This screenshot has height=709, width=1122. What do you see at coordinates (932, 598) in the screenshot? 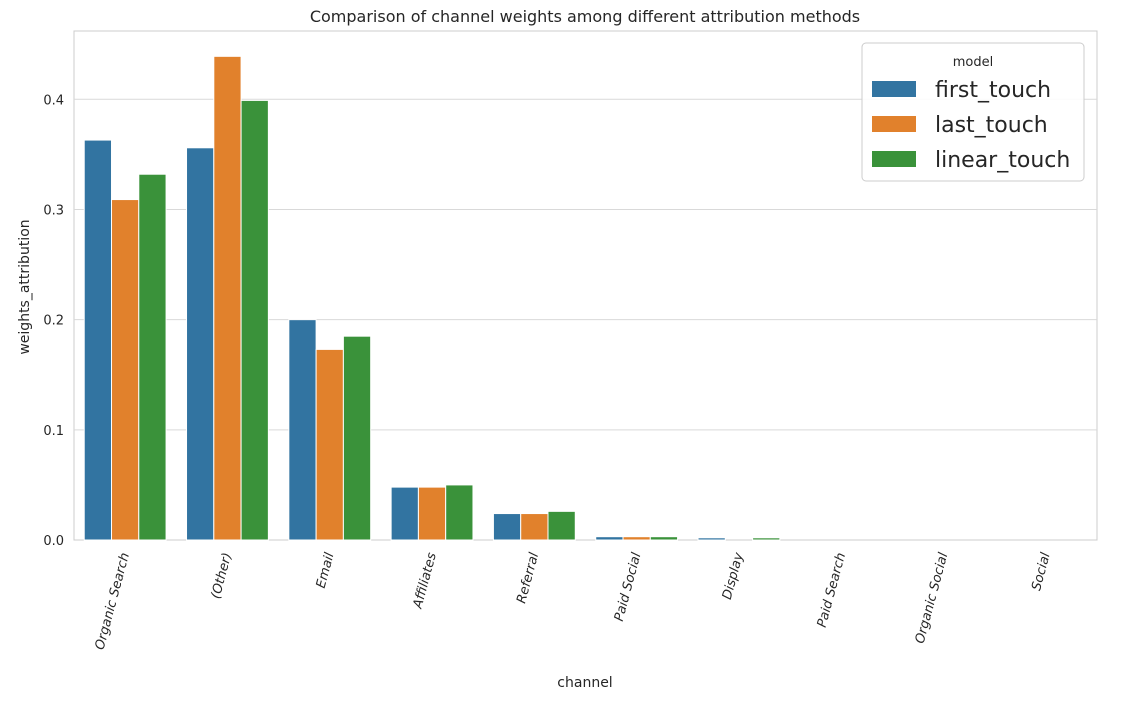
I see `x-tick-label: Organic Social` at bounding box center [932, 598].